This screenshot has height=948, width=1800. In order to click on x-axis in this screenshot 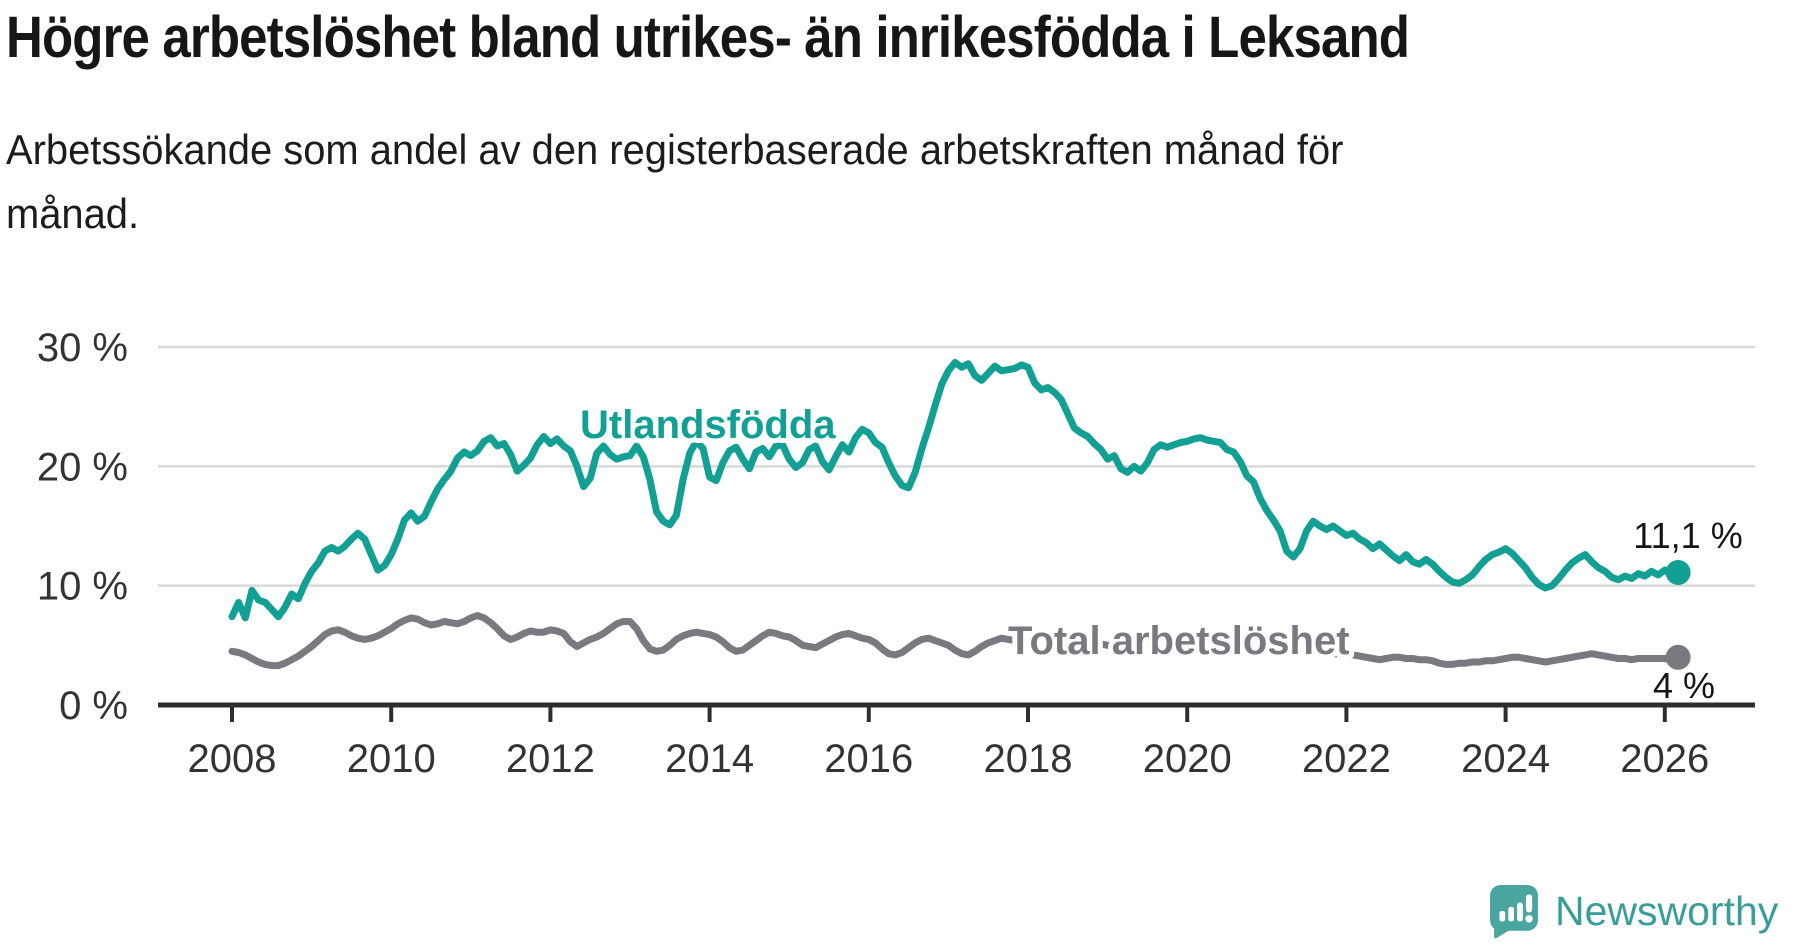, I will do `click(956, 712)`.